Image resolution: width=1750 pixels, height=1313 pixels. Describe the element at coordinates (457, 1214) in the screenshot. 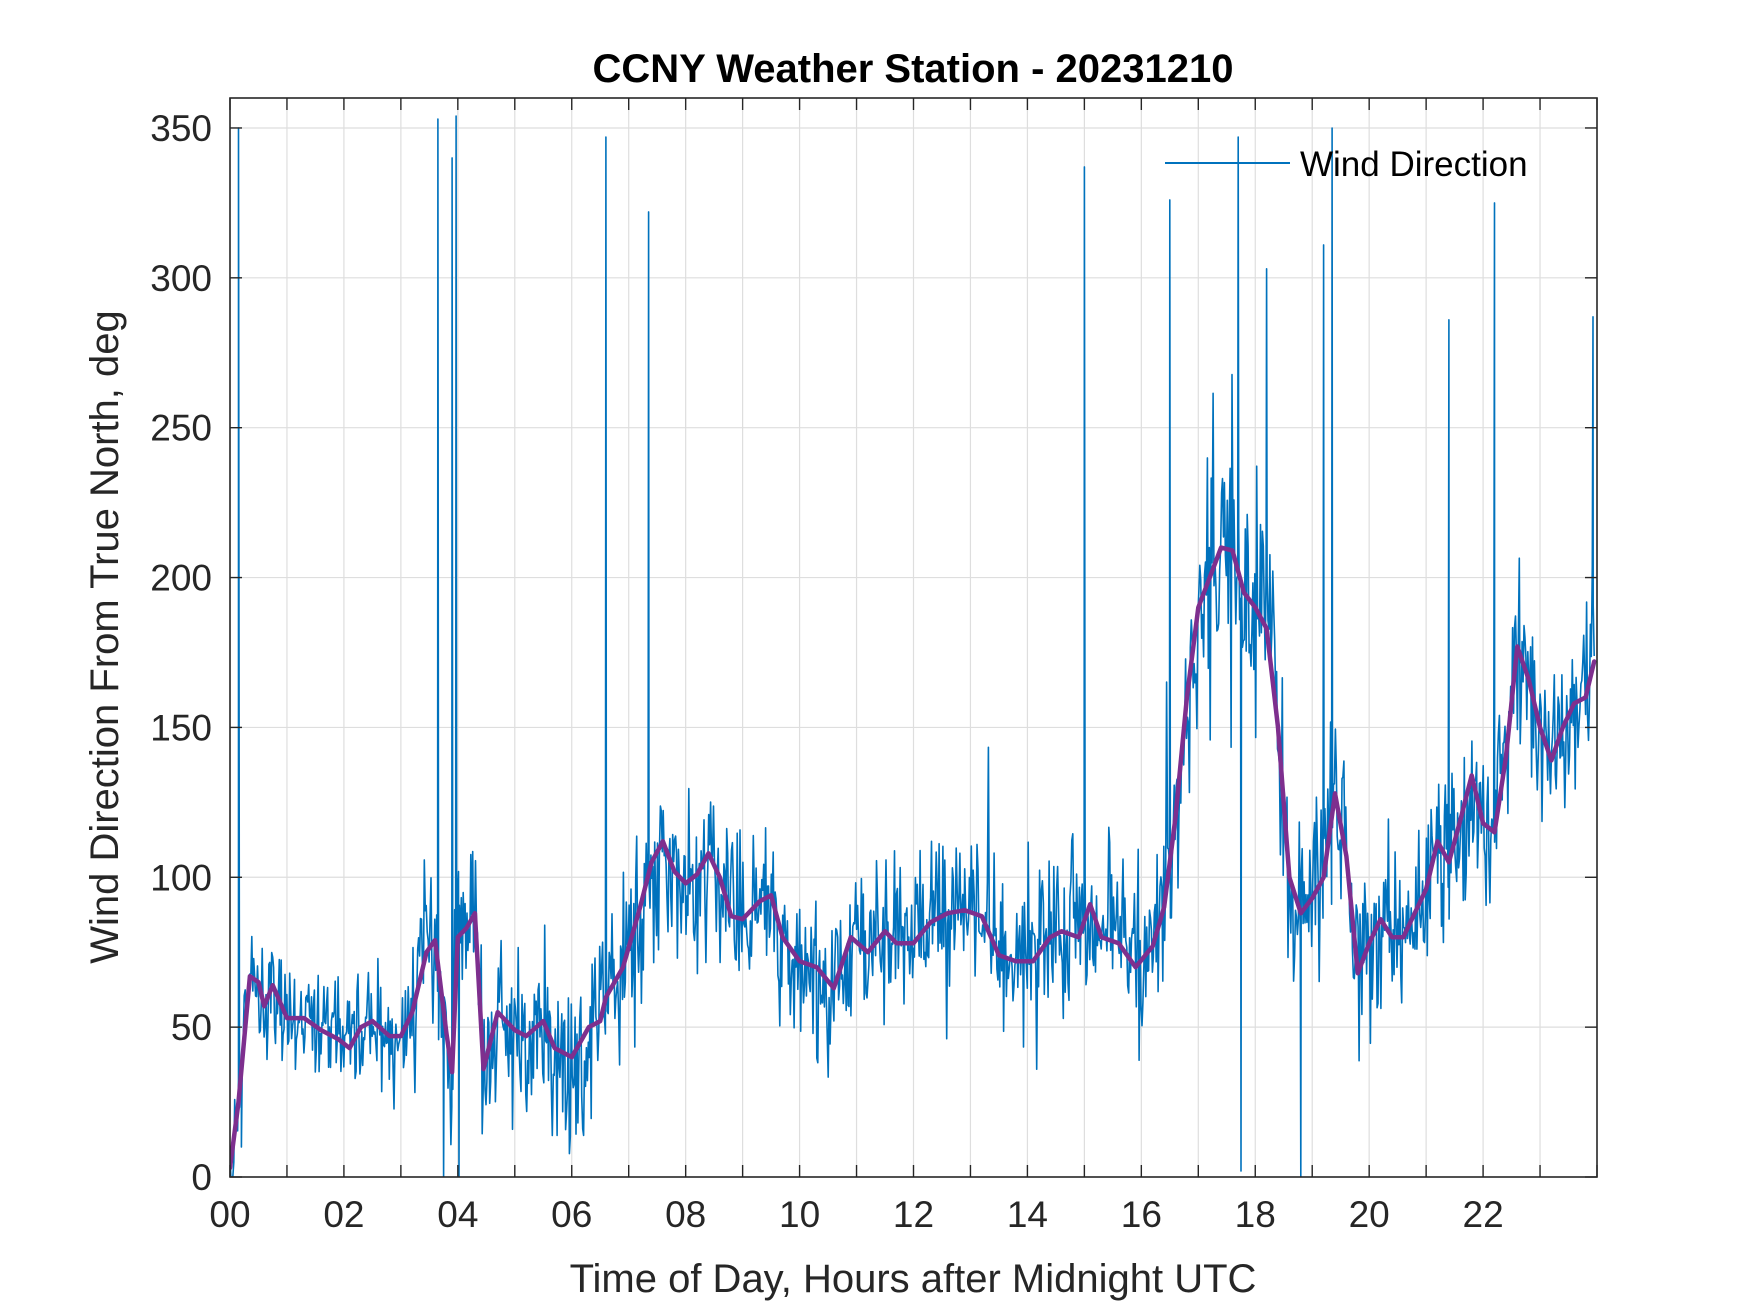

I see `x-tick-label: 04` at that location.